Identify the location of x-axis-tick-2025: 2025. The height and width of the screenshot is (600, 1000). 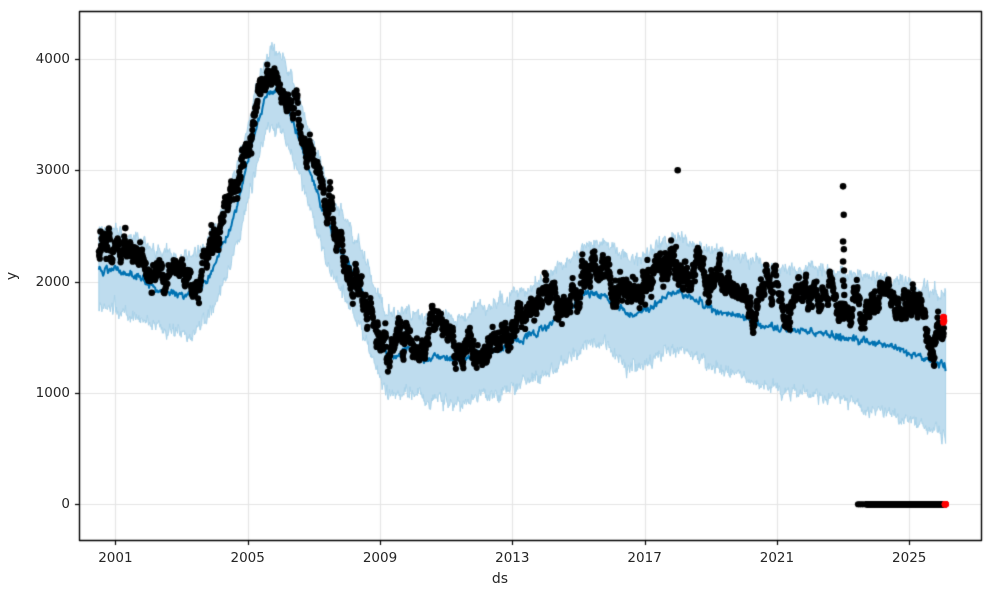
(909, 558).